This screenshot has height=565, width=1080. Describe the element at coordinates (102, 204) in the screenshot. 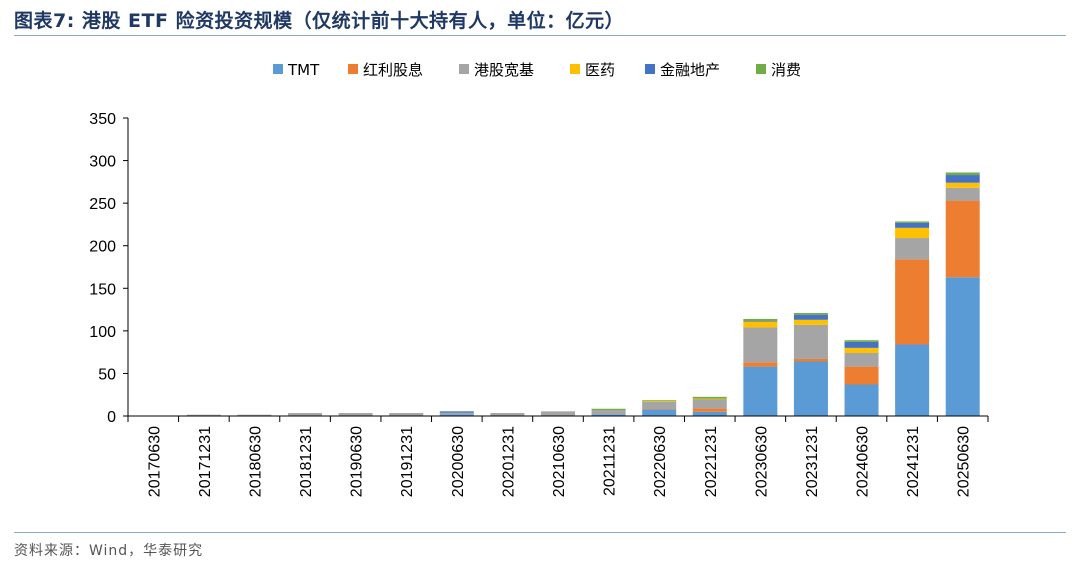

I see `y-tick-label: 250` at that location.